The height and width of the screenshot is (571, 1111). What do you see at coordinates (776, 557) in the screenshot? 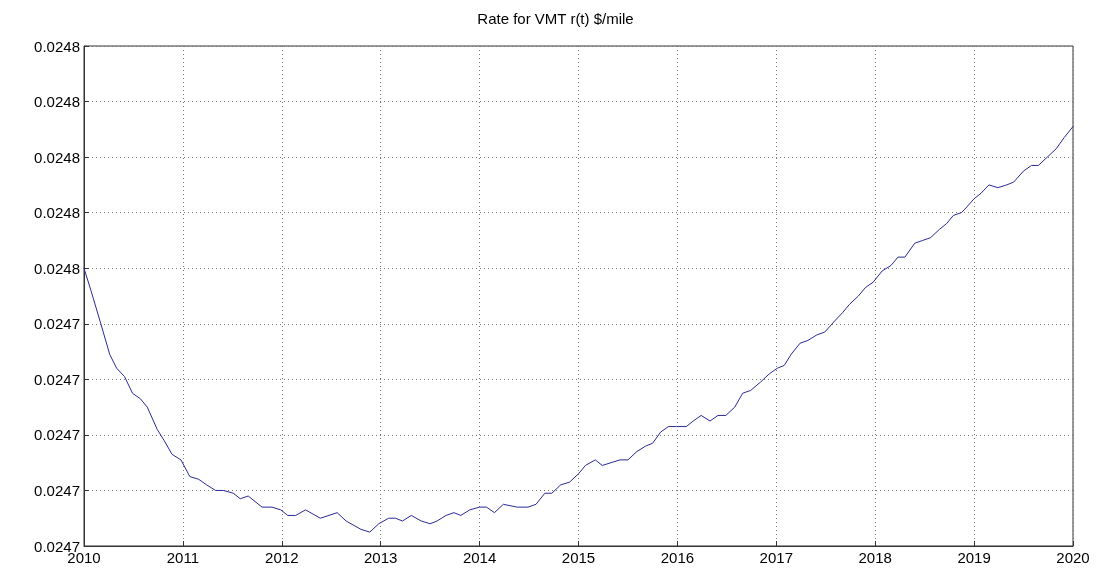
I see `x-tick-label: 2017` at bounding box center [776, 557].